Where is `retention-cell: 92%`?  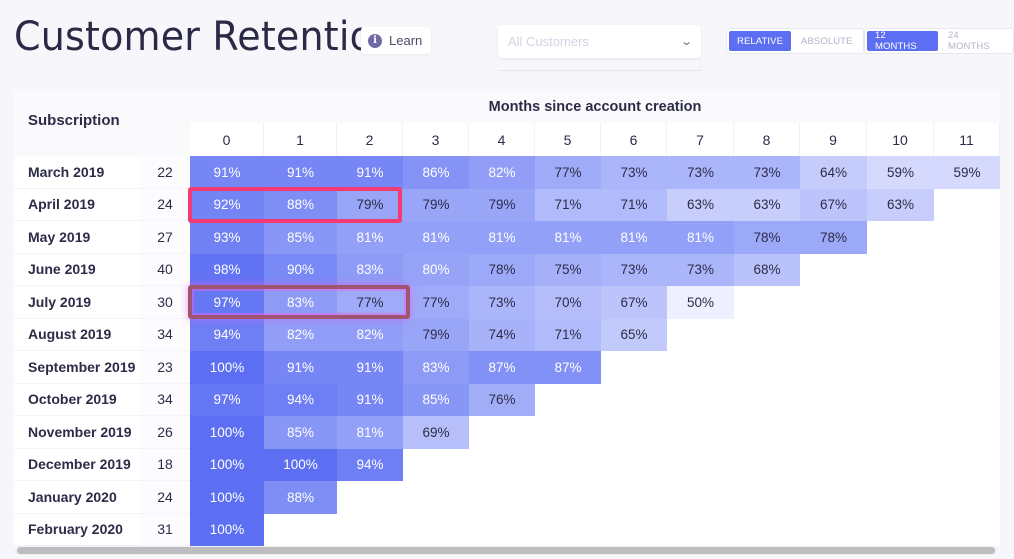
retention-cell: 92% is located at coordinates (227, 204).